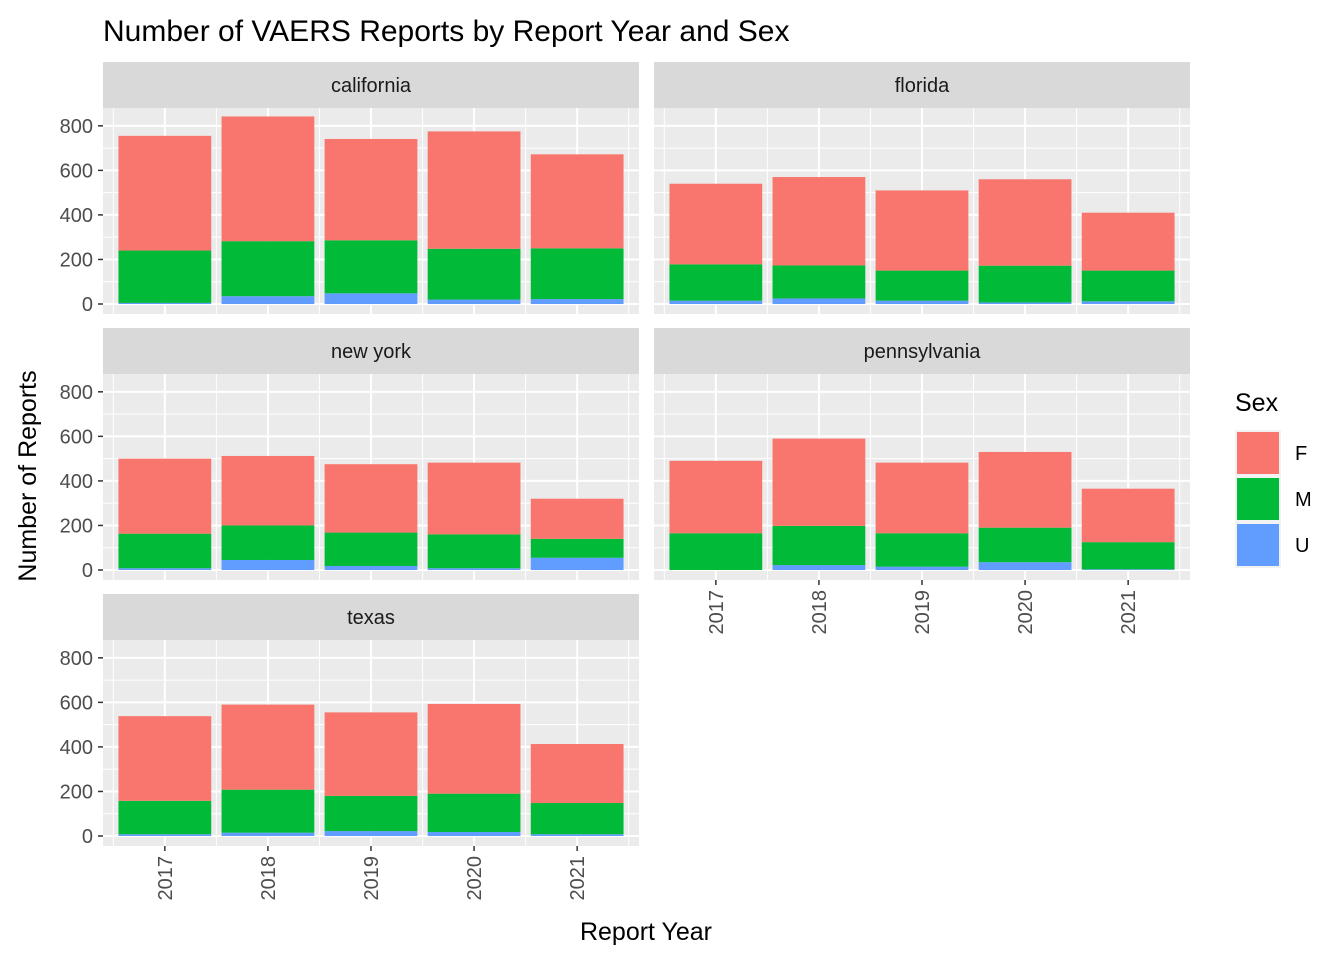  What do you see at coordinates (819, 301) in the screenshot?
I see `bar-florida-2018-U` at bounding box center [819, 301].